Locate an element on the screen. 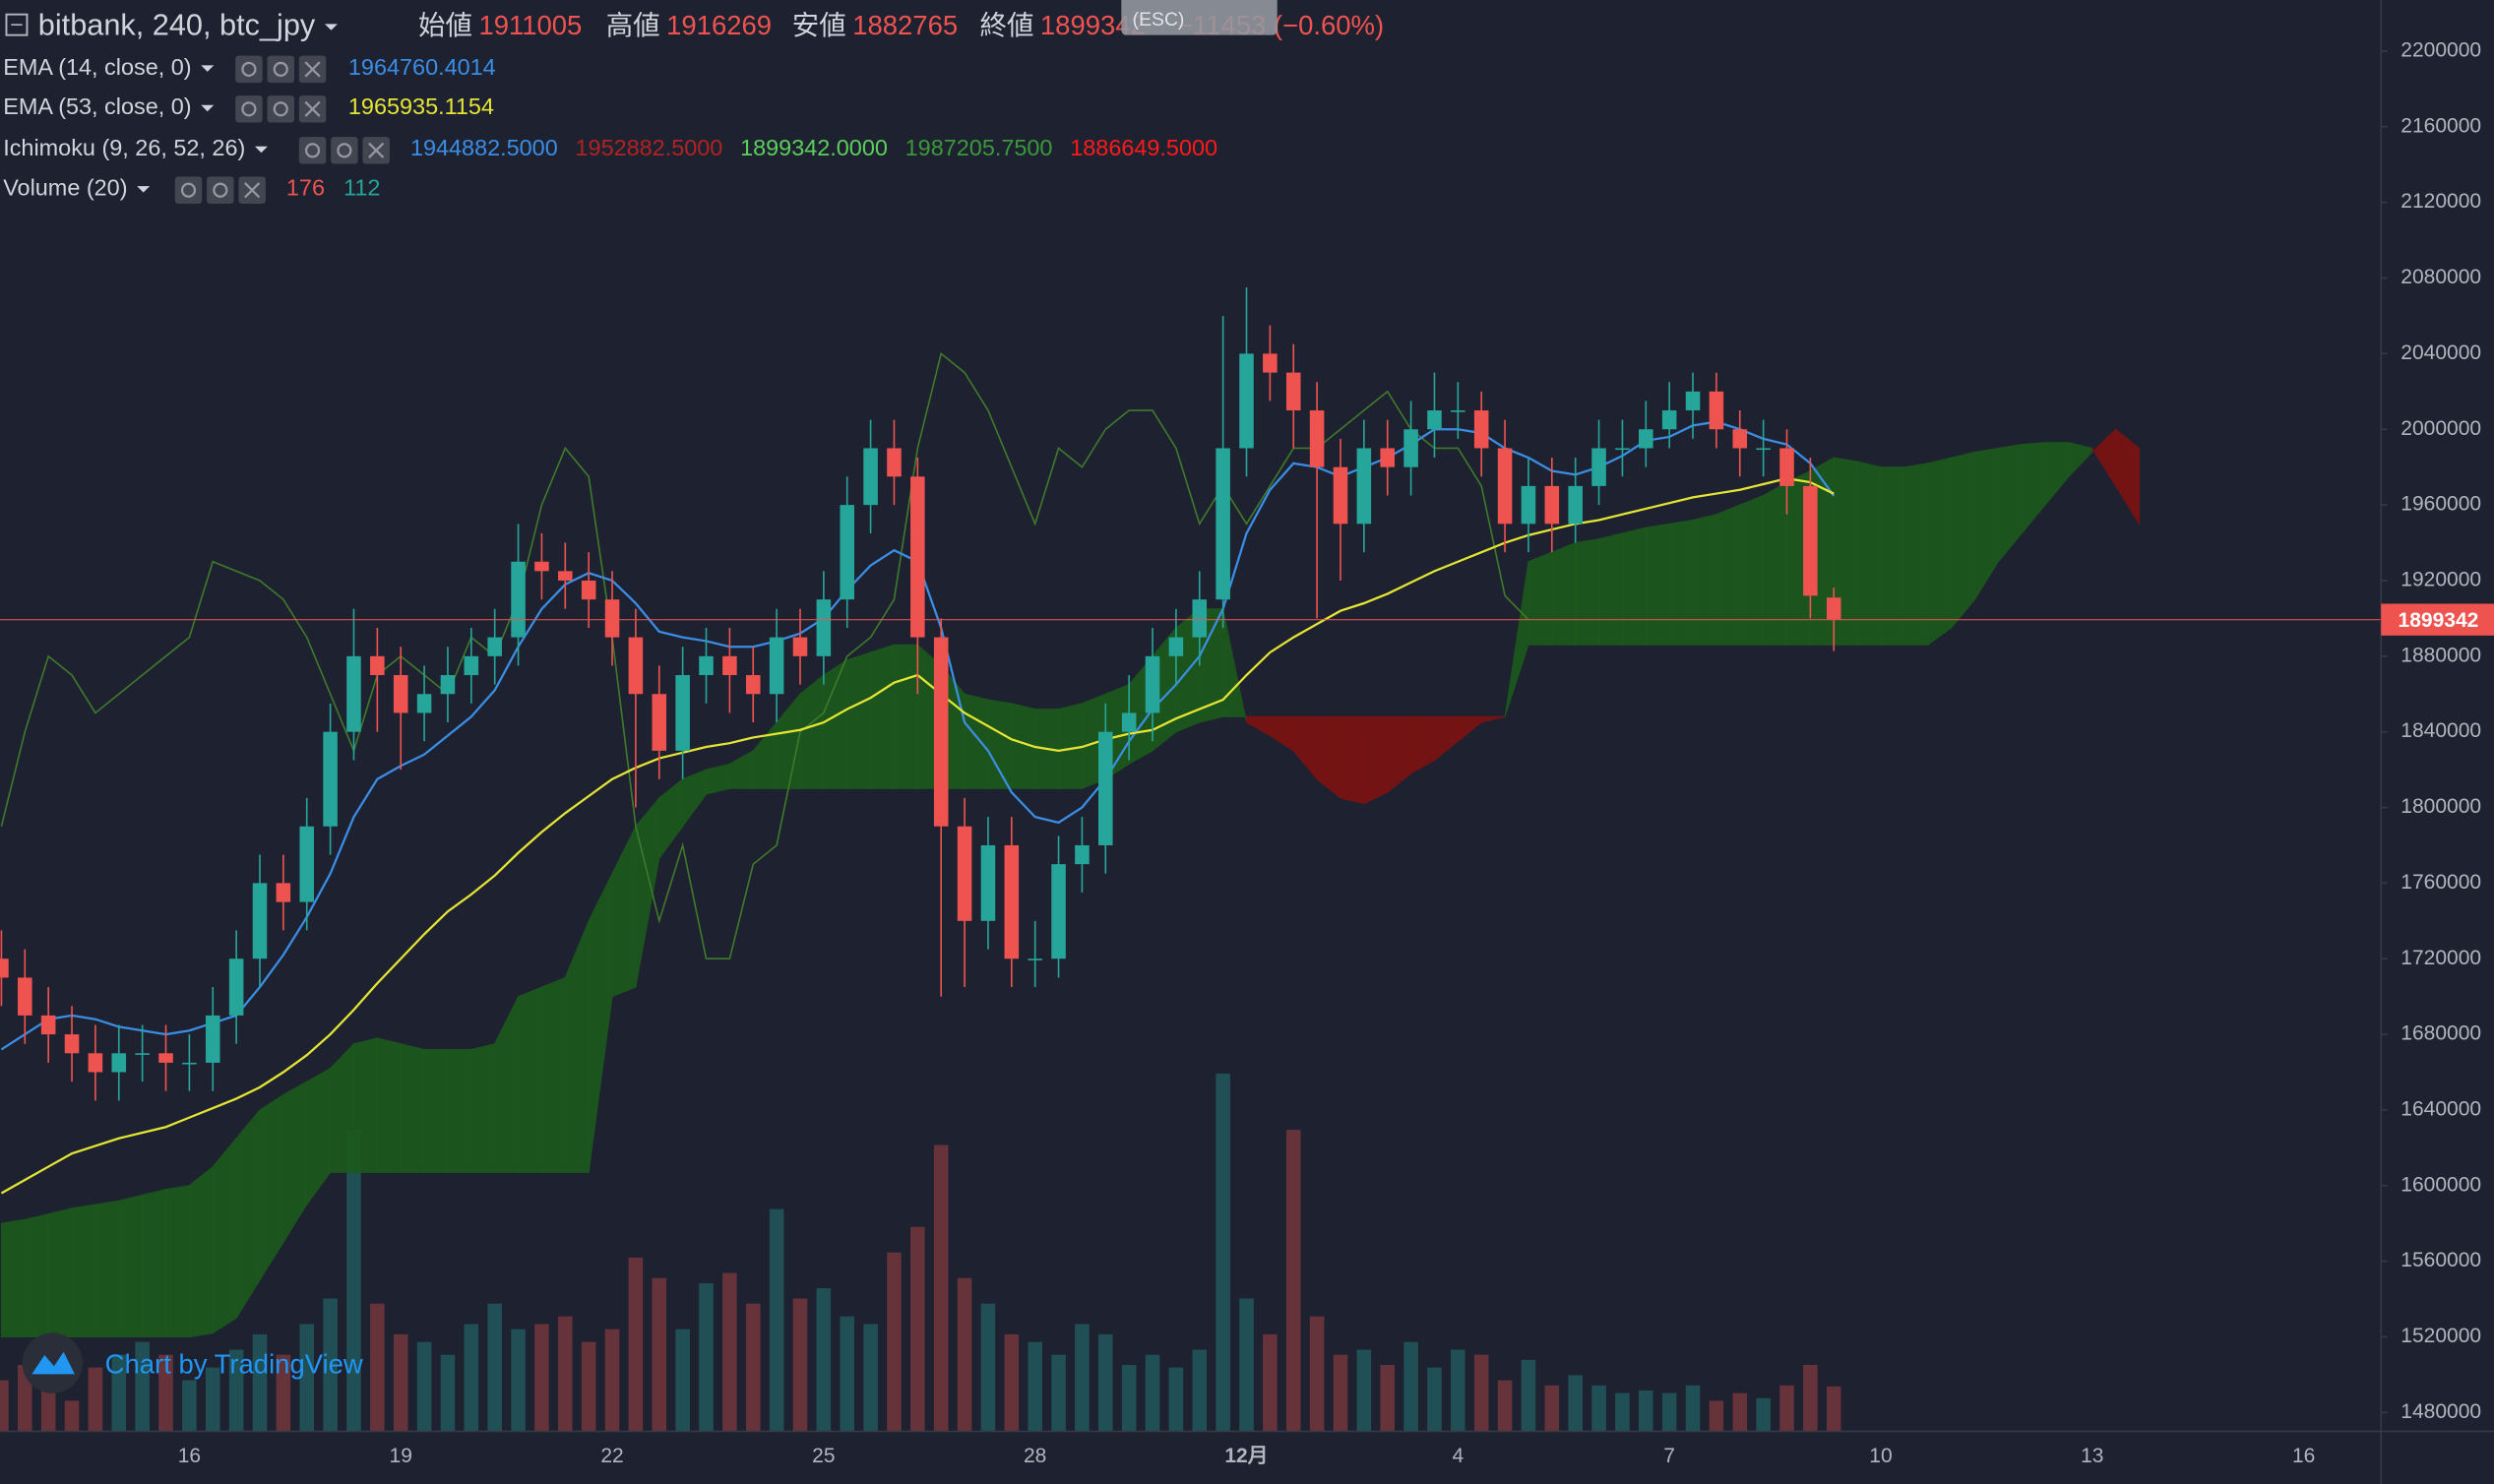 This screenshot has width=2494, height=1484. indicator-value: 1965935.1154 is located at coordinates (421, 106).